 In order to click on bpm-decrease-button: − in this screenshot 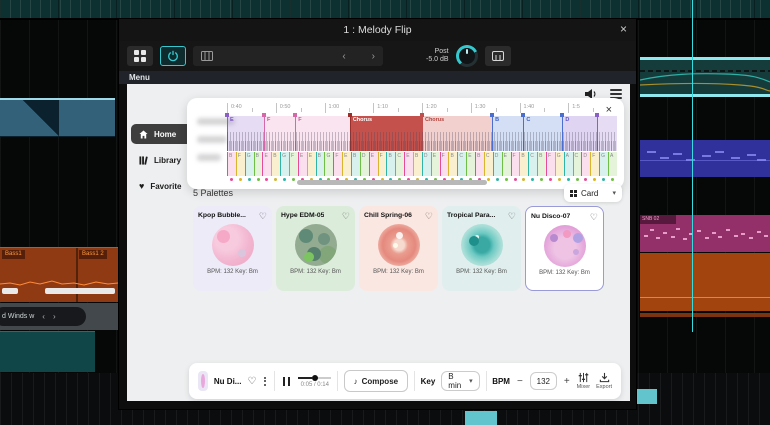, I will do `click(519, 381)`.